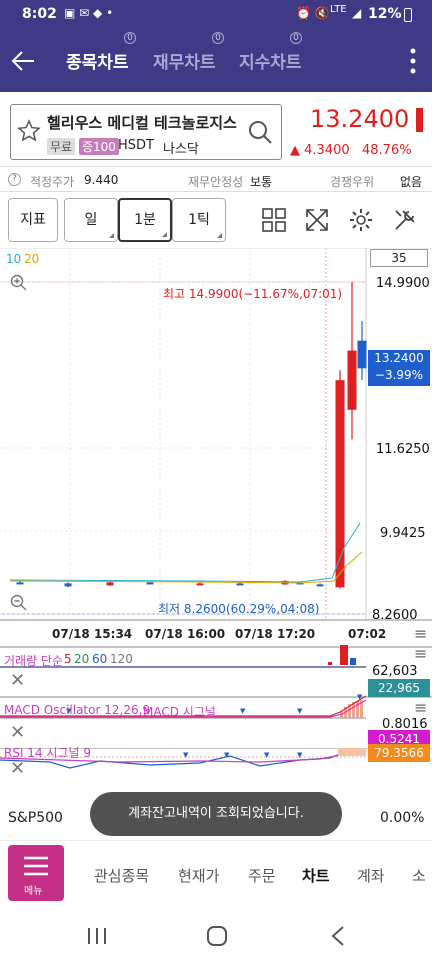  I want to click on current-price-tag: 13.2400 −3.99%, so click(399, 368).